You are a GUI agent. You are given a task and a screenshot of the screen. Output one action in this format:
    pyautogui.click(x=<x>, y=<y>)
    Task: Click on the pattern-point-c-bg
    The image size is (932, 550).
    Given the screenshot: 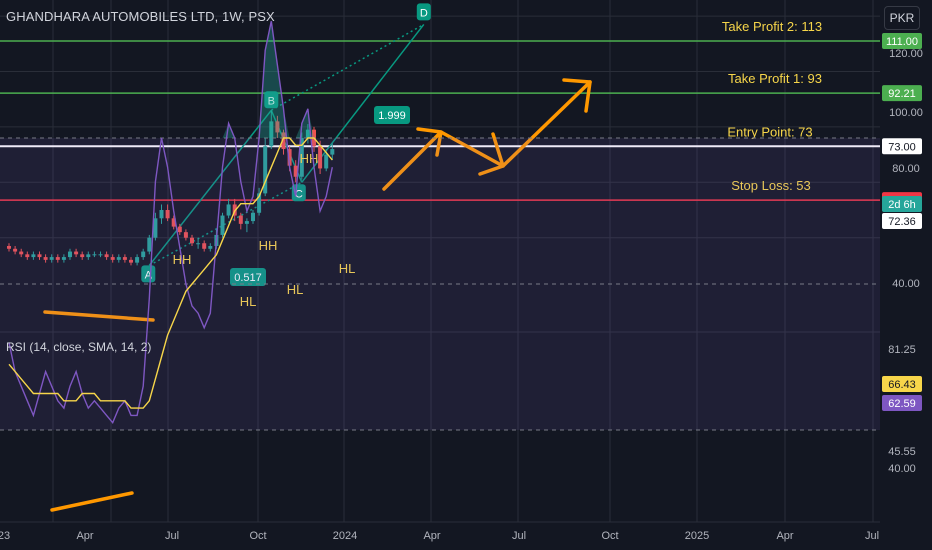 What is the action you would take?
    pyautogui.click(x=298, y=193)
    